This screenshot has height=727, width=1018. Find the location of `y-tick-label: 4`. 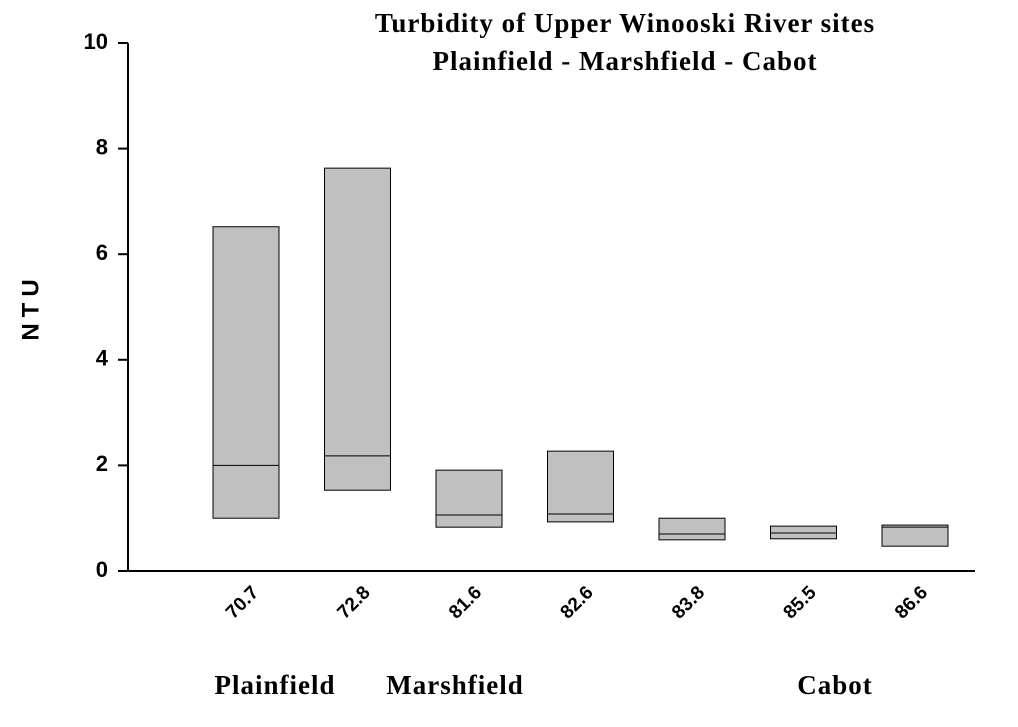

y-tick-label: 4 is located at coordinates (102, 358).